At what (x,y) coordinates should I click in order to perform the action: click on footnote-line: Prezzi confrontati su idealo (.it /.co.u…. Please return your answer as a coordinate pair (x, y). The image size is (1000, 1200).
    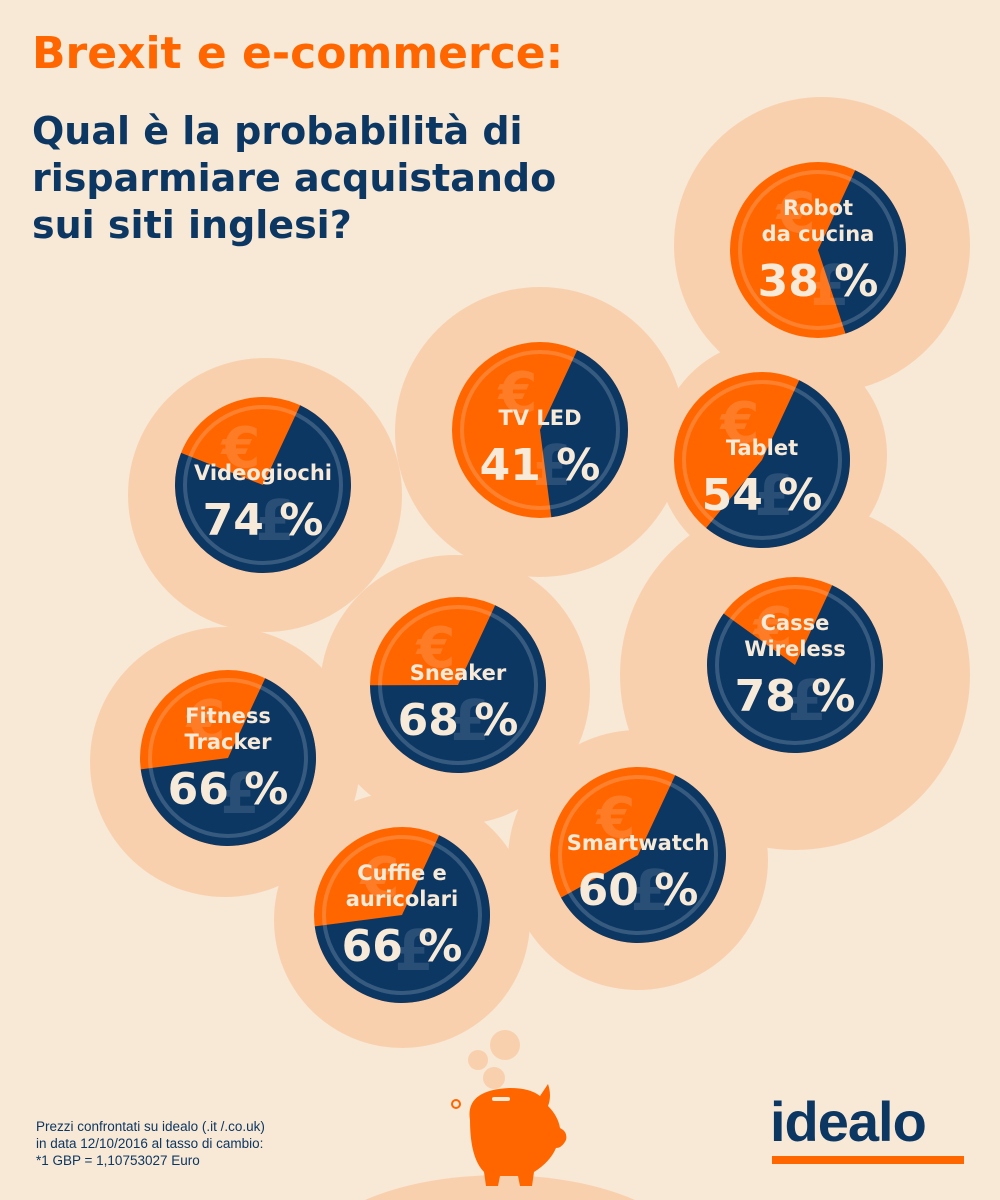
    Looking at the image, I should click on (150, 1126).